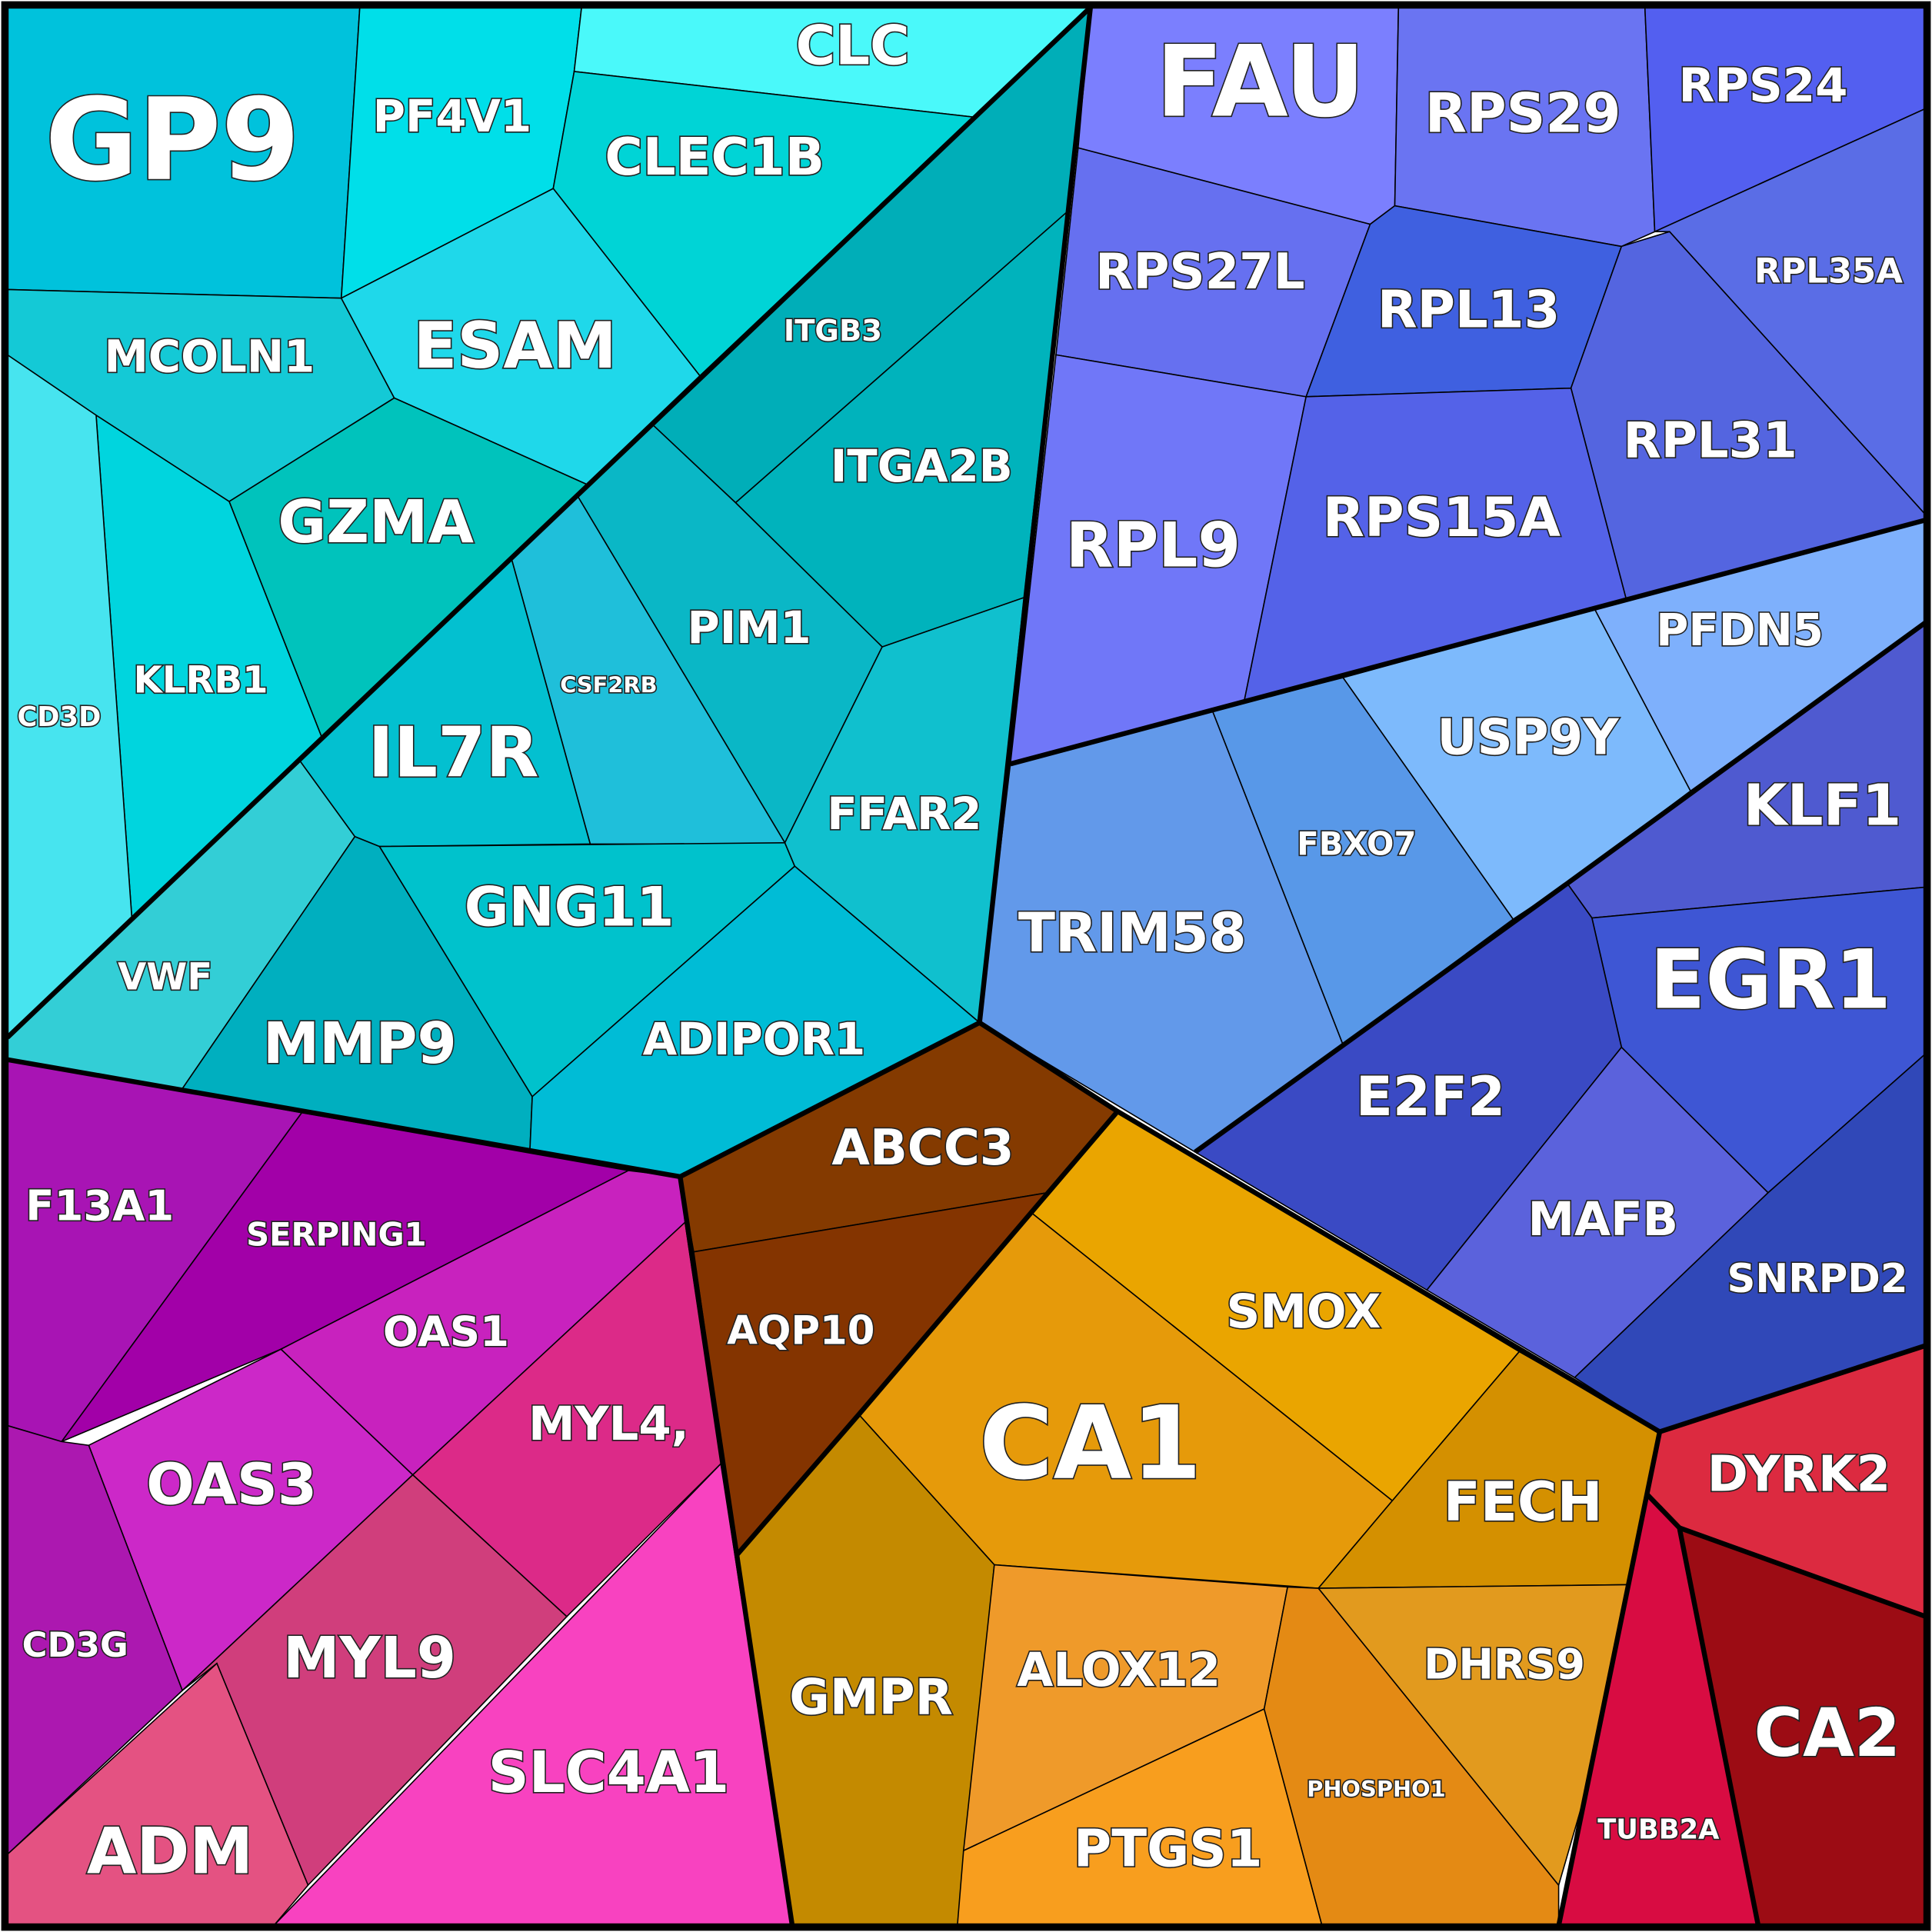  Describe the element at coordinates (1523, 1502) in the screenshot. I see `cell-label: FECH` at that location.